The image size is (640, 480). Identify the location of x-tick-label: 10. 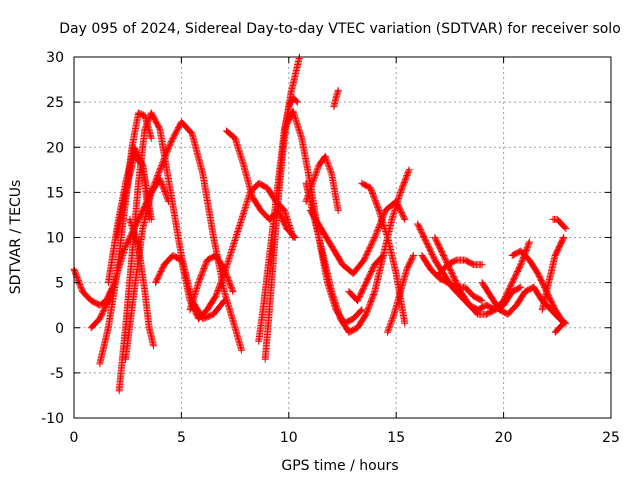
(289, 438).